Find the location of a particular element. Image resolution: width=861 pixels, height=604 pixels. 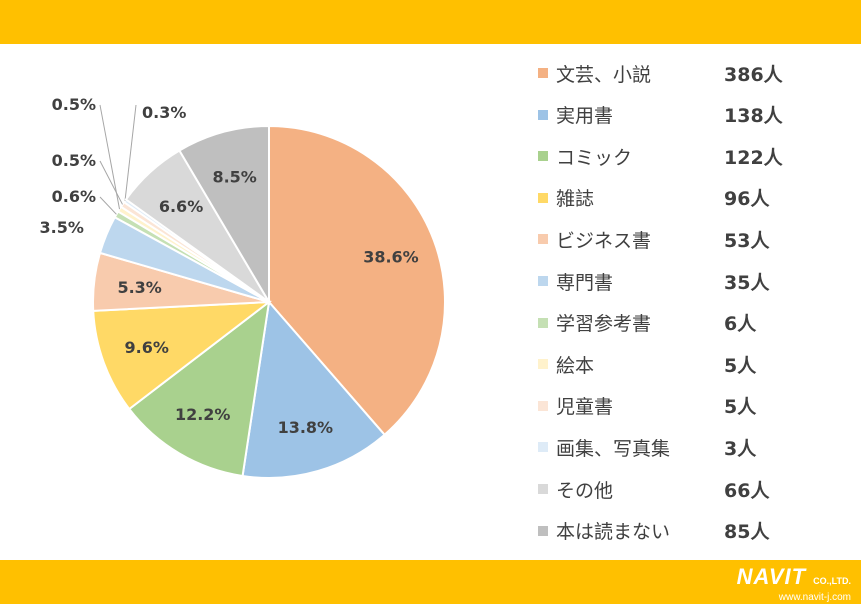

slice-label-8: 0.5% is located at coordinates (74, 160).